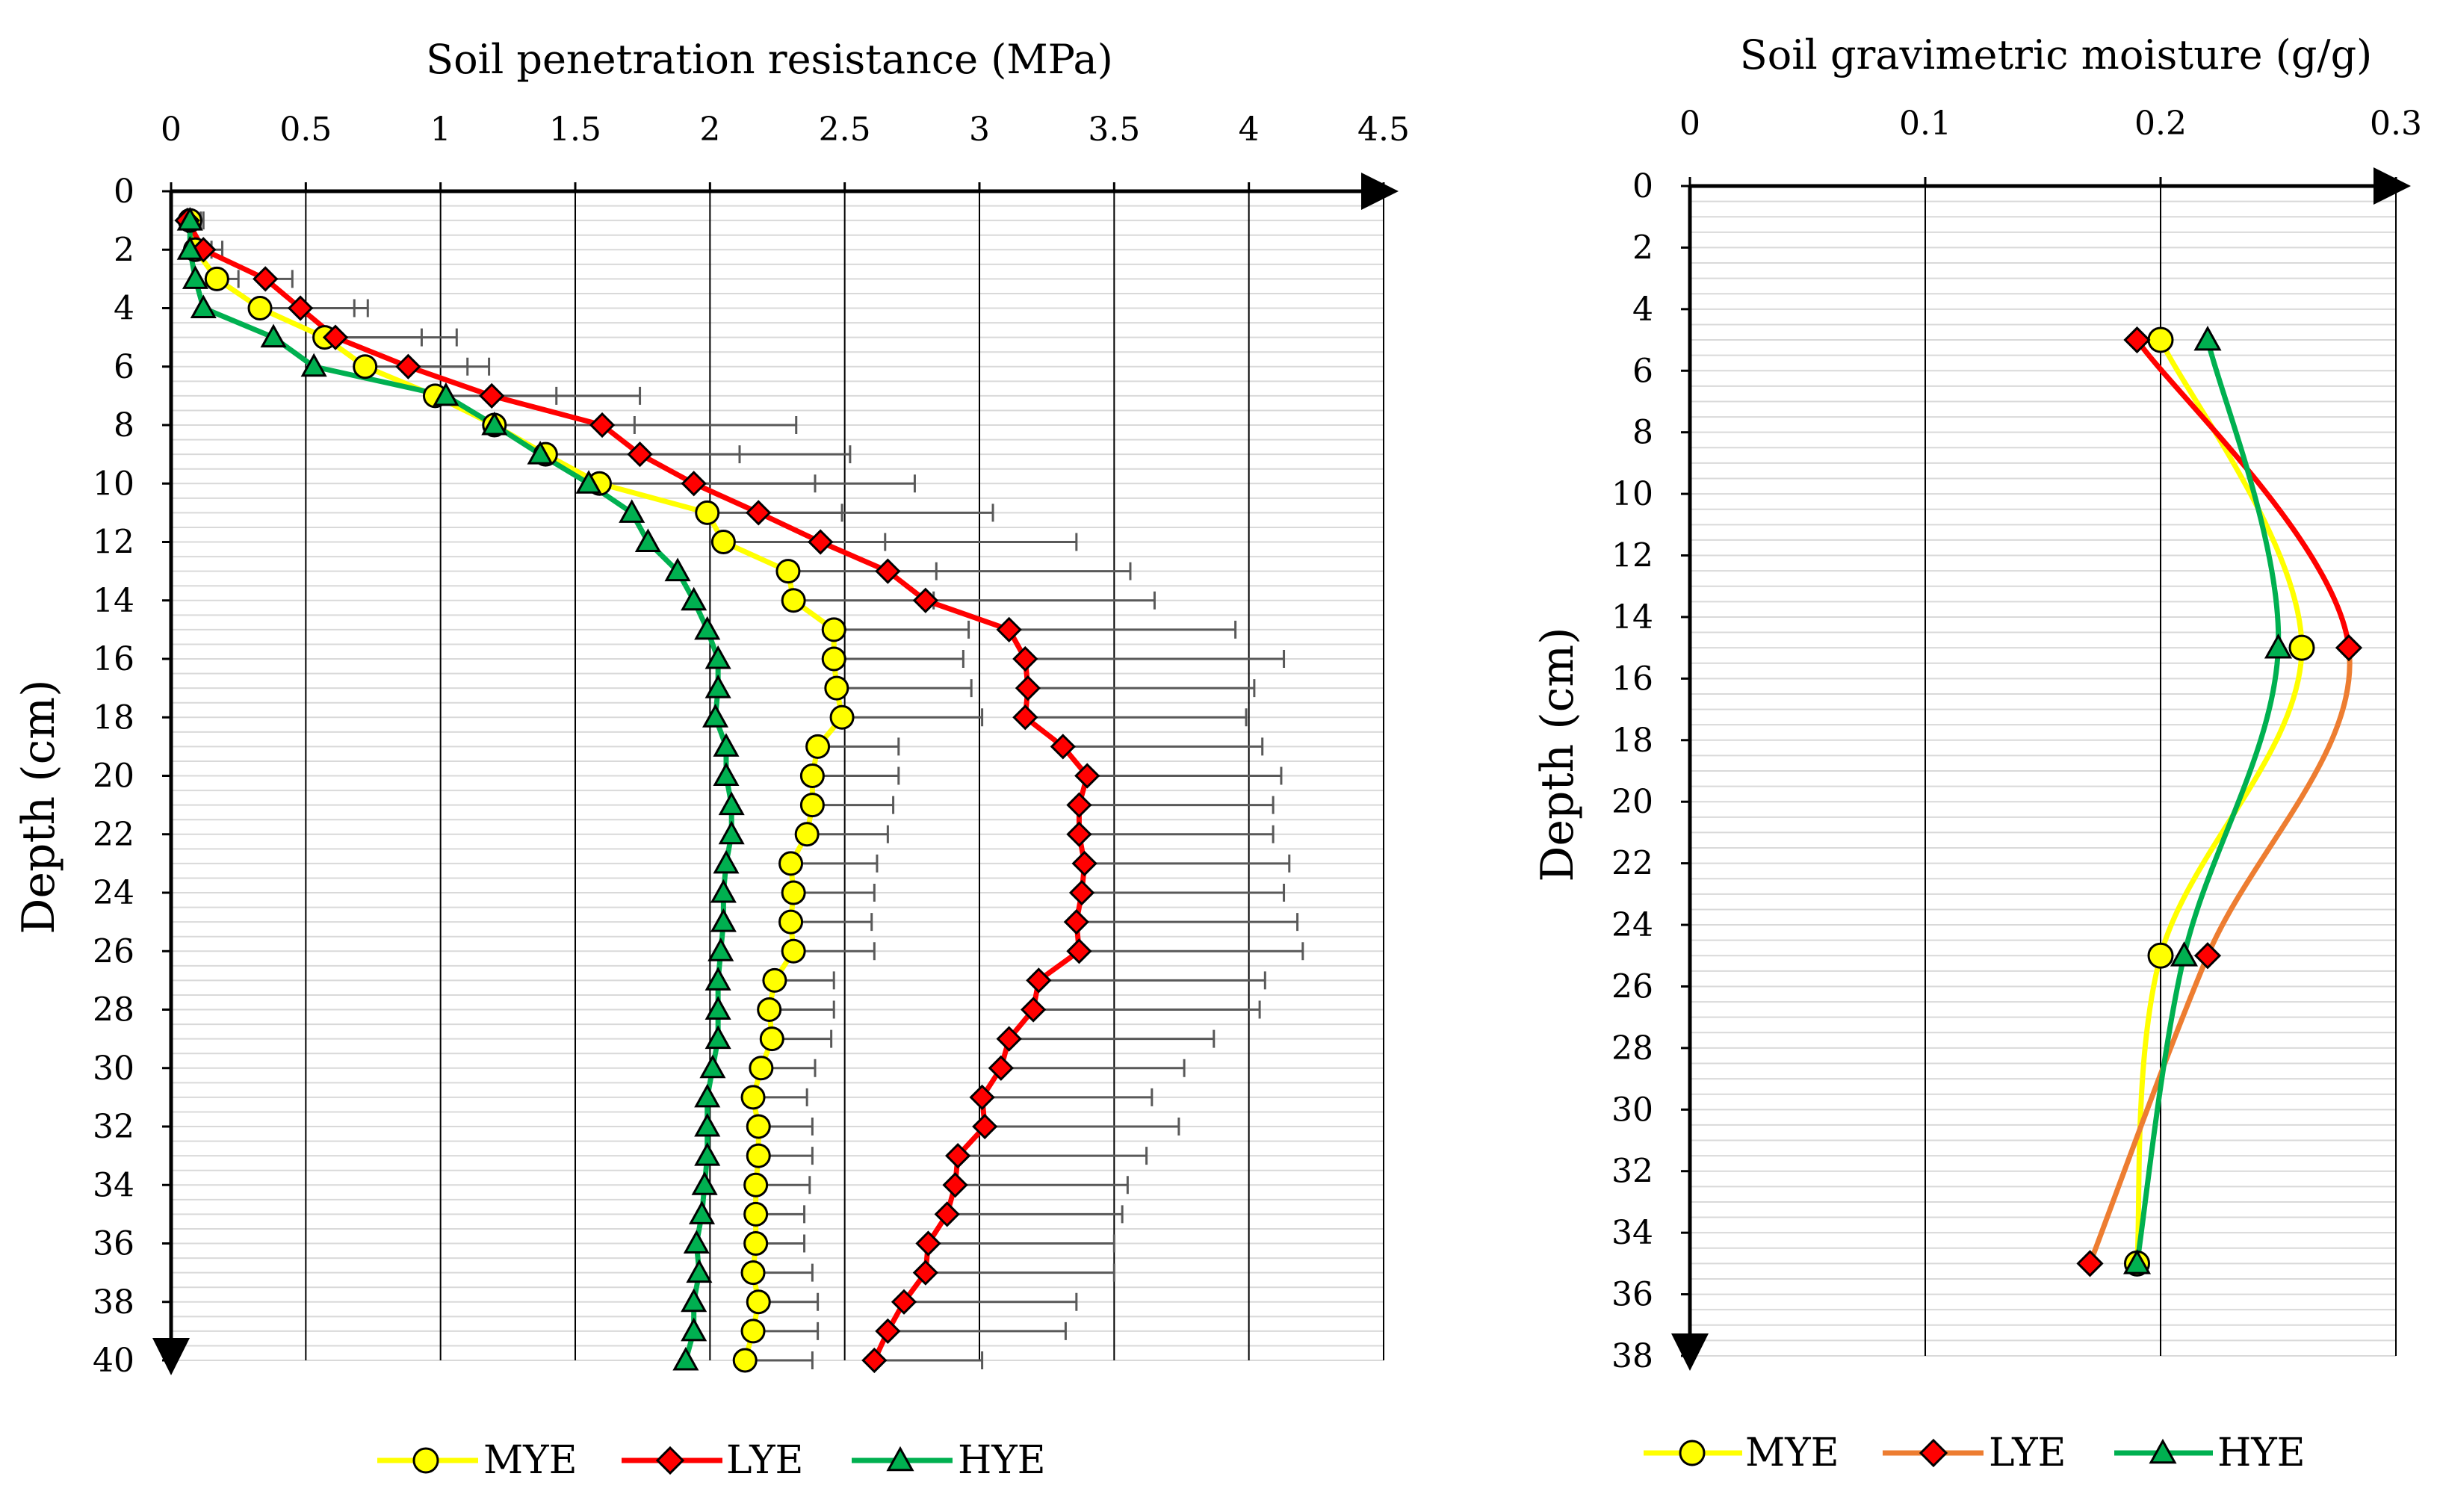 The height and width of the screenshot is (1512, 2437). What do you see at coordinates (1925, 124) in the screenshot?
I see `x-tick-label: 0.1` at bounding box center [1925, 124].